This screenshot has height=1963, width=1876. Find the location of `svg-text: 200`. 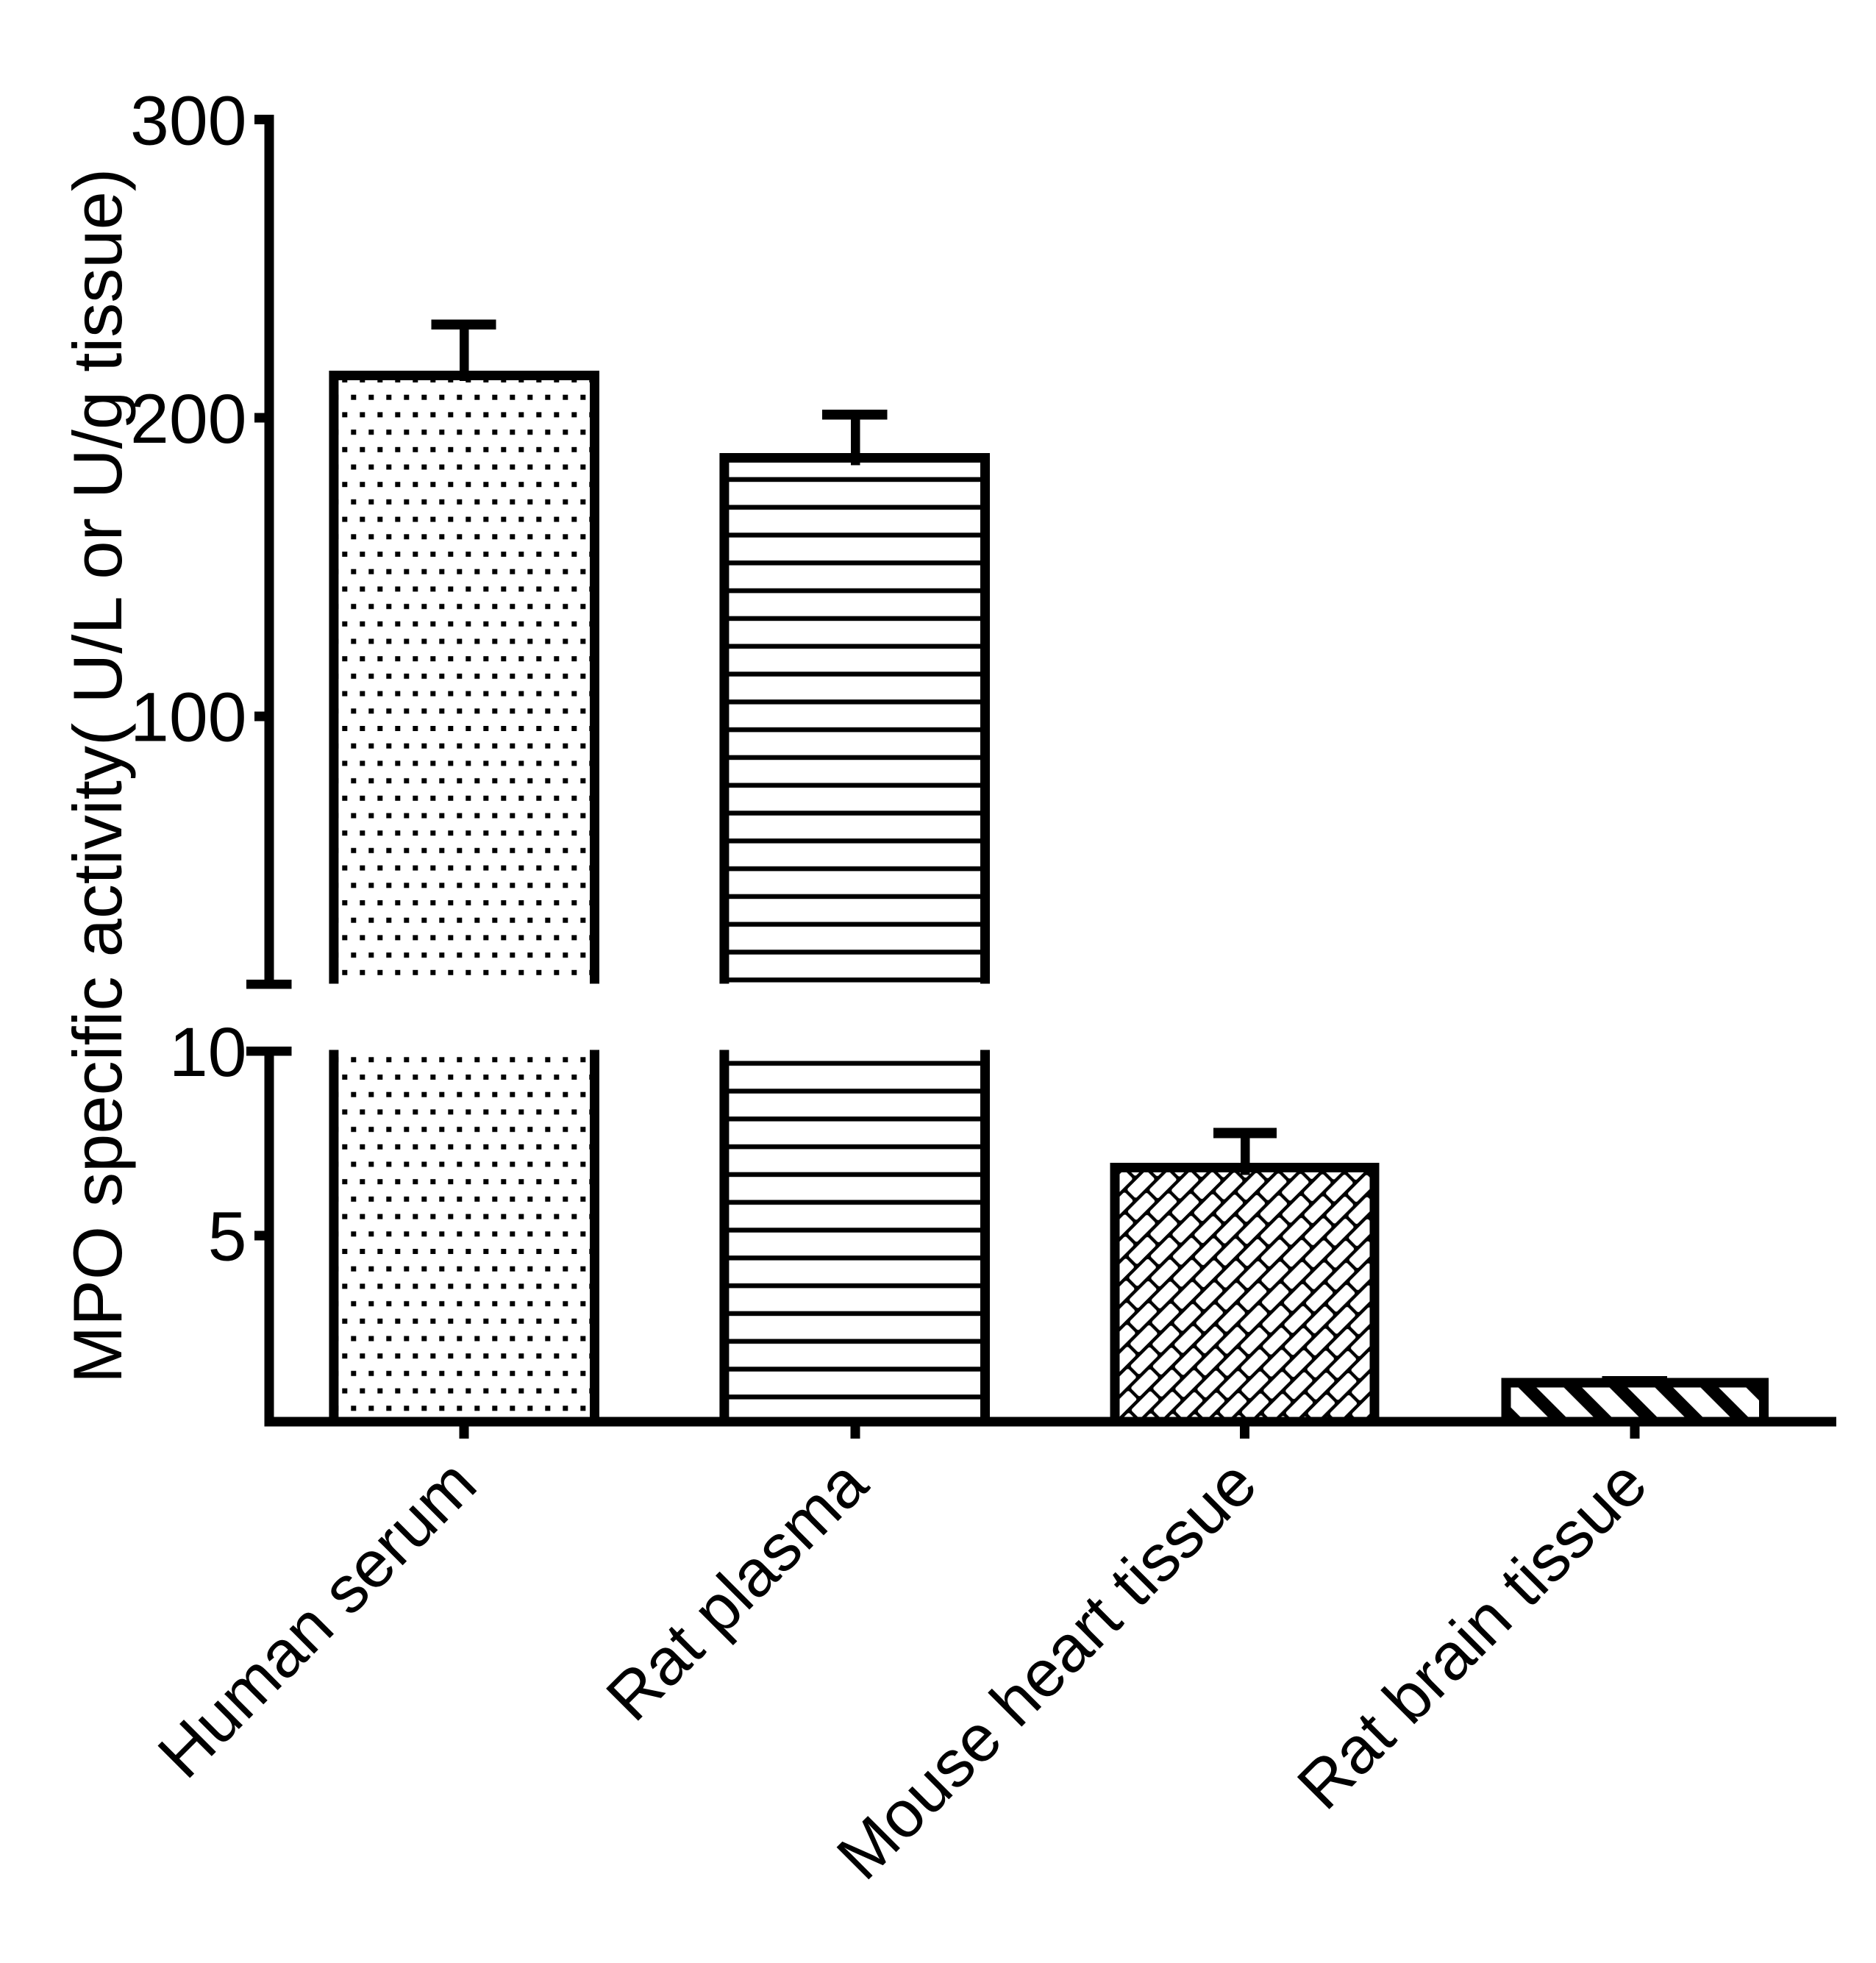

svg-text: 200 is located at coordinates (188, 419).